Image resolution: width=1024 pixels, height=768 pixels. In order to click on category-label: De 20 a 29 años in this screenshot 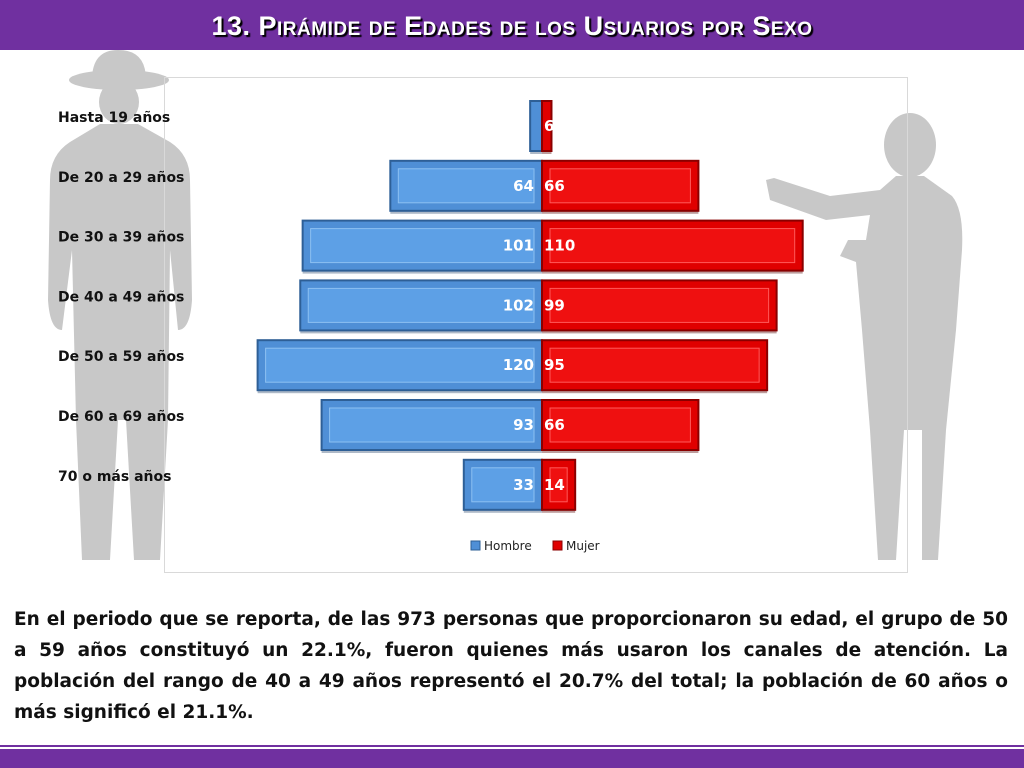, I will do `click(121, 178)`.